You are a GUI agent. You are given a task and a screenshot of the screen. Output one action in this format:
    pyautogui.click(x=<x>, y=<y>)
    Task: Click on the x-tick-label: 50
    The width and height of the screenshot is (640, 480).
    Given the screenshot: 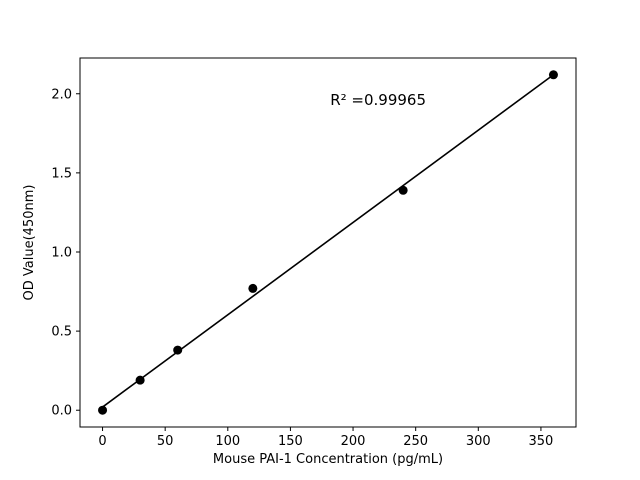 What is the action you would take?
    pyautogui.click(x=165, y=441)
    